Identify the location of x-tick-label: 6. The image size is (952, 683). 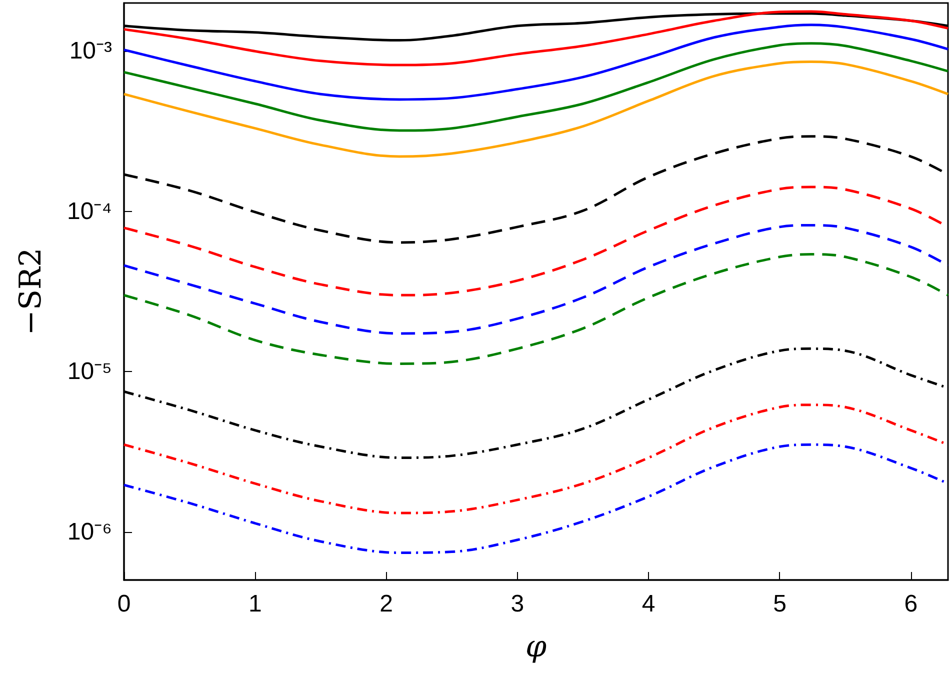
(911, 604).